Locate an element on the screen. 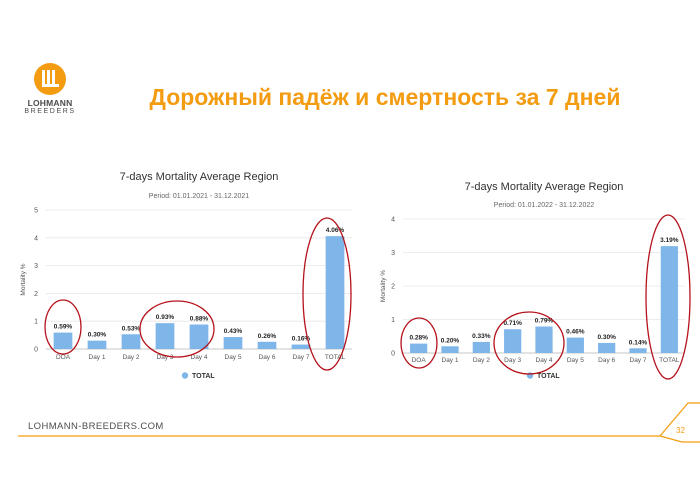 The width and height of the screenshot is (700, 495). data-label: 0.53% is located at coordinates (131, 328).